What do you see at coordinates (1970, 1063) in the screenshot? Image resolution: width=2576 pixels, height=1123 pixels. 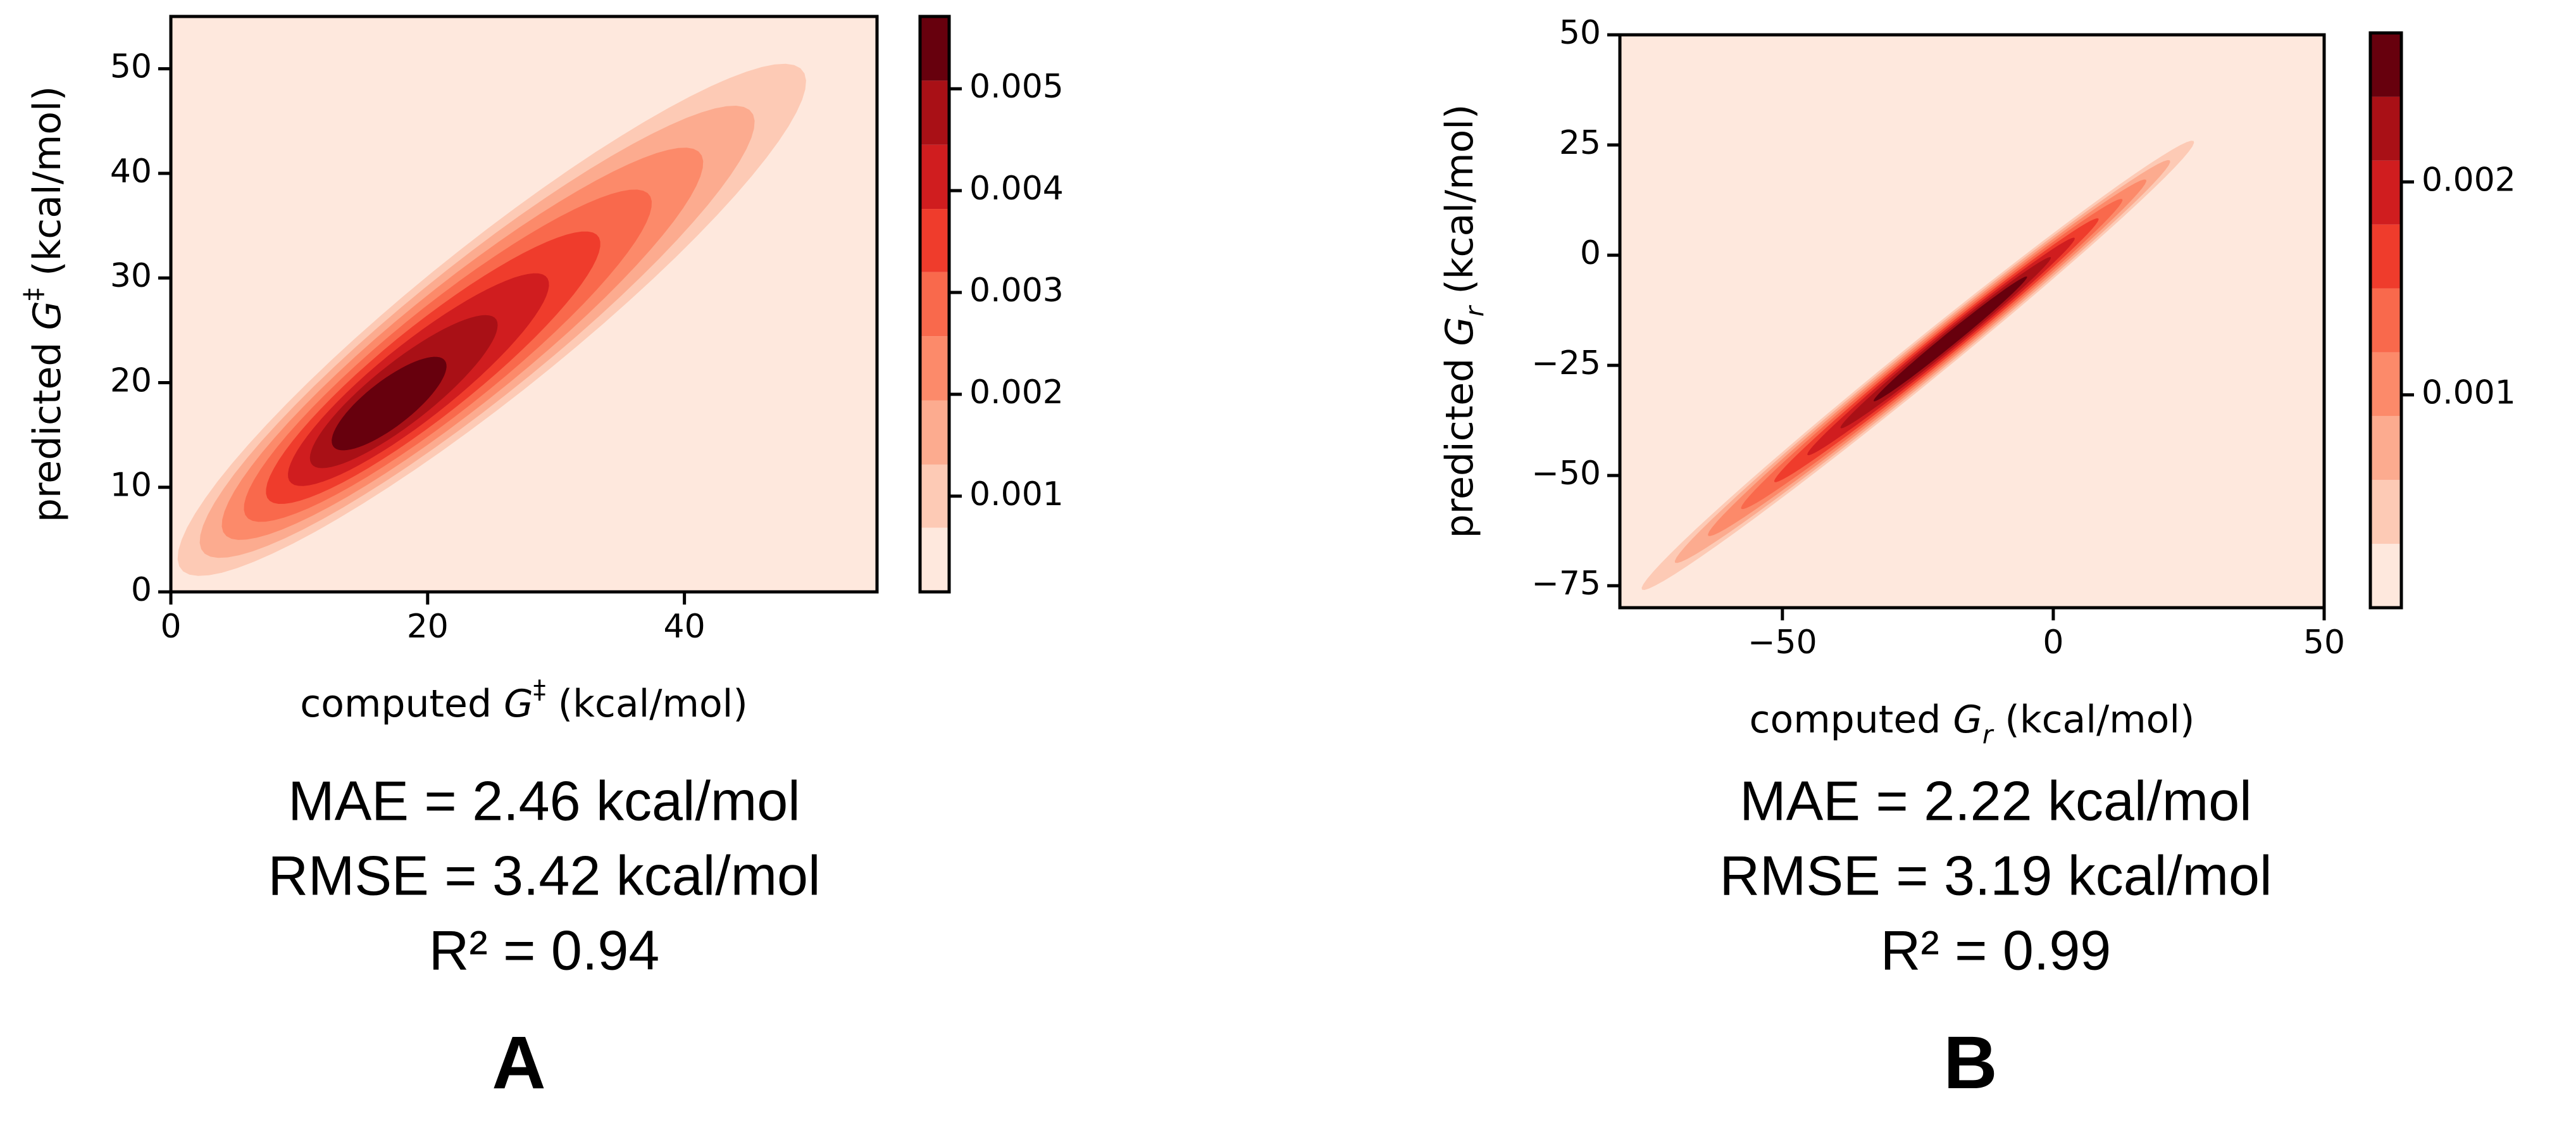 I see `panel-label: B` at bounding box center [1970, 1063].